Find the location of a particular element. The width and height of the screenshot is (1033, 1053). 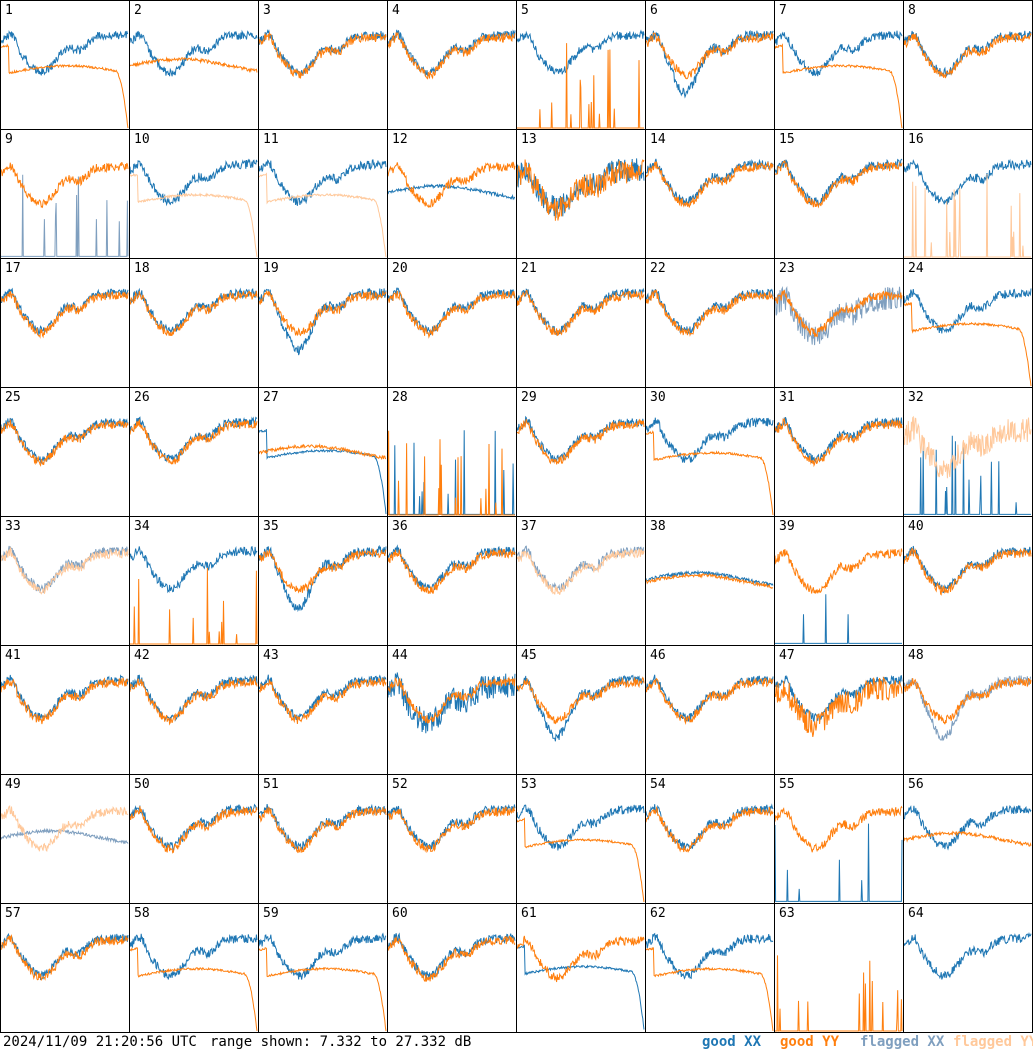

panel-64-xx-trace is located at coordinates (967, 955).